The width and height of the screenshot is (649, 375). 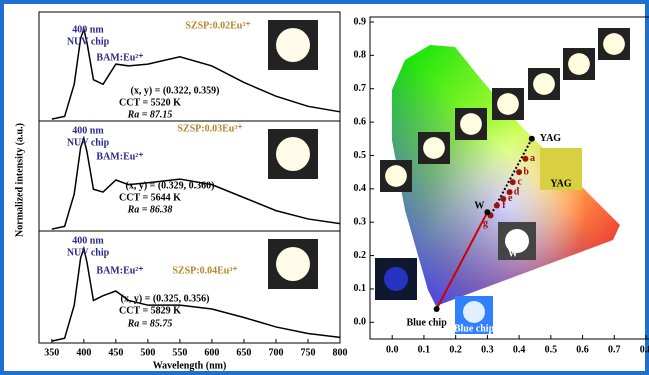 What do you see at coordinates (513, 253) in the screenshot?
I see `photo-label: W` at bounding box center [513, 253].